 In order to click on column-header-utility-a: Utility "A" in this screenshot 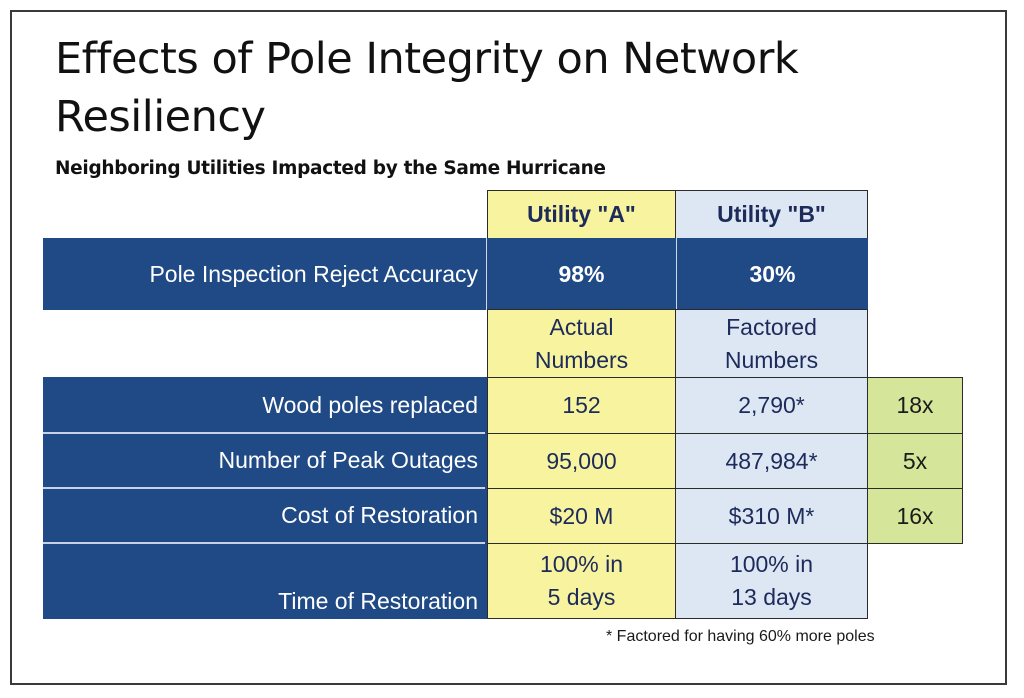, I will do `click(581, 214)`.